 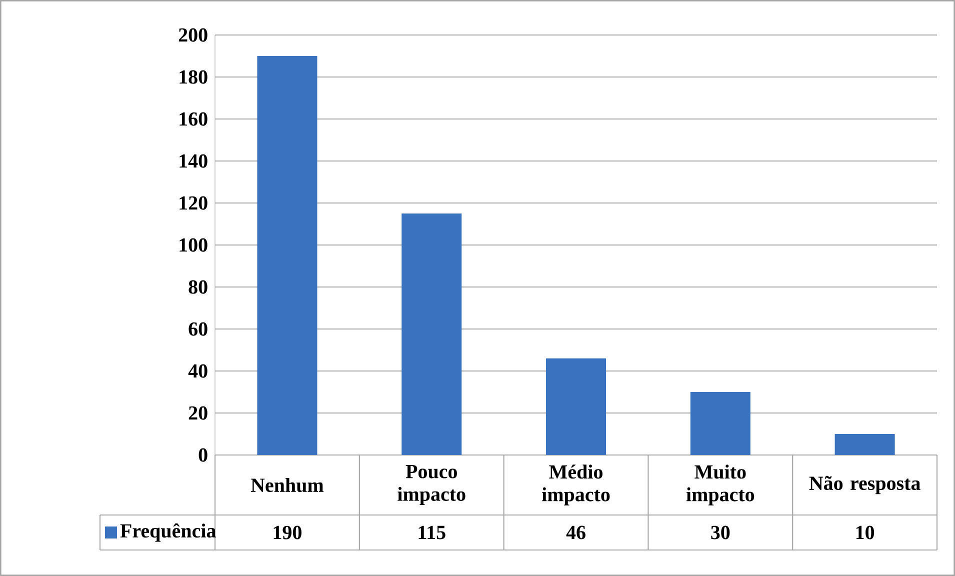 What do you see at coordinates (864, 485) in the screenshot?
I see `x-tick-label: Não resposta` at bounding box center [864, 485].